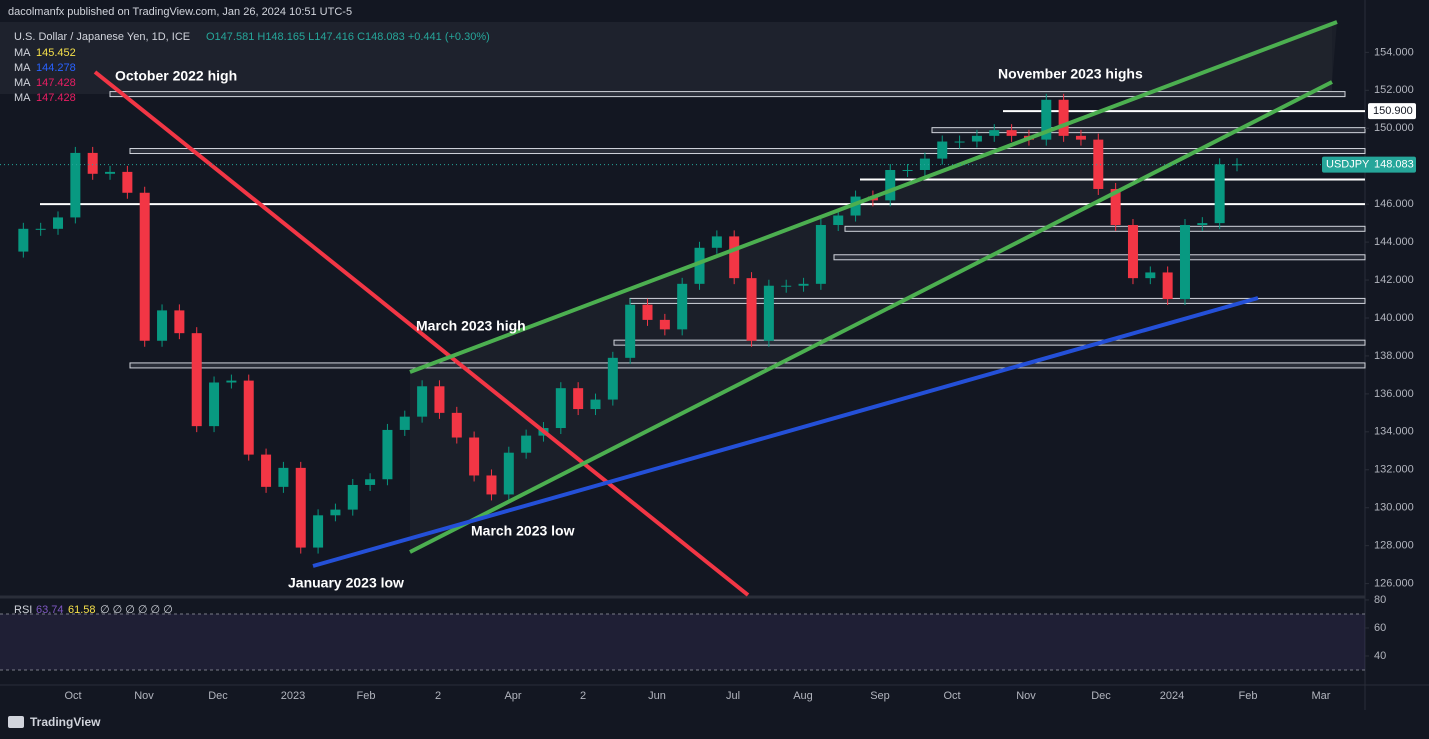  What do you see at coordinates (1394, 318) in the screenshot?
I see `y-tick-label: 140.000` at bounding box center [1394, 318].